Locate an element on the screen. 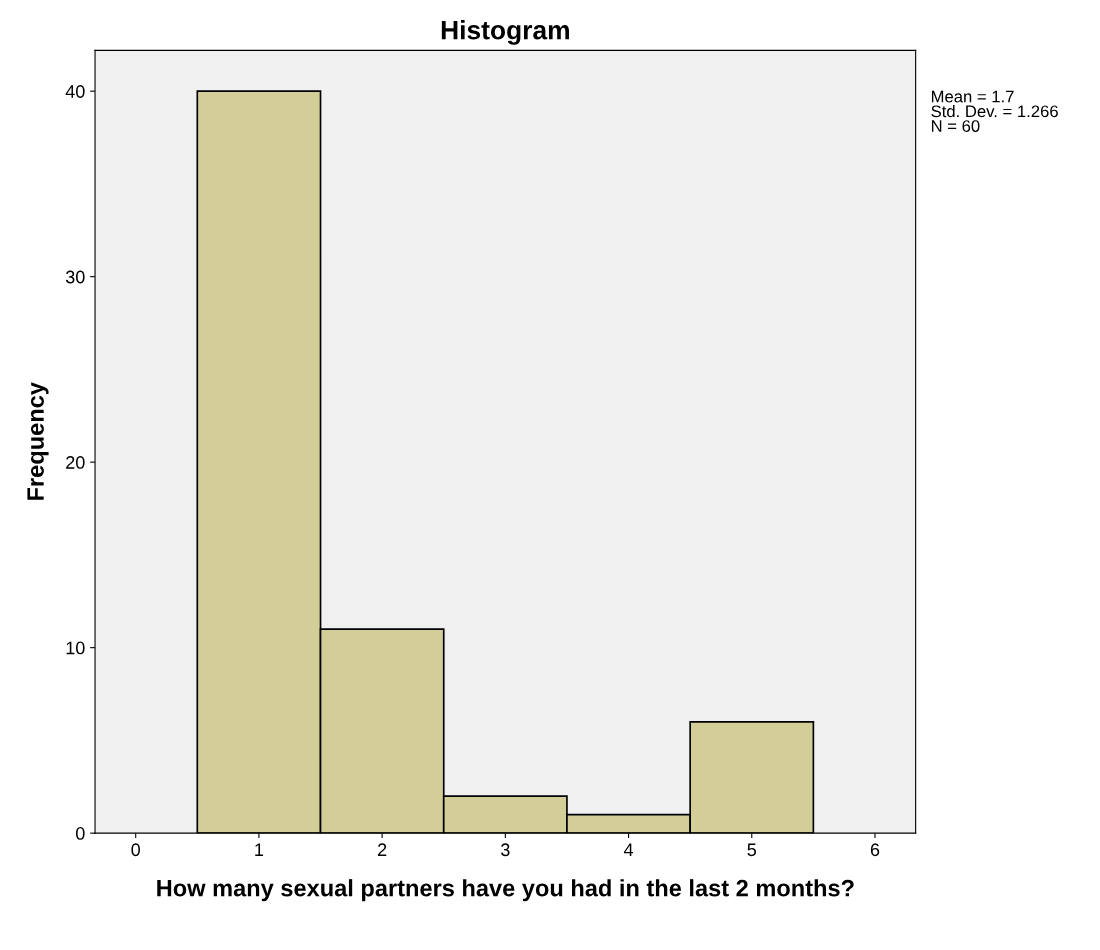  x-axis-title: How many sexual partners have you had in the last 2 months? is located at coordinates (505, 890).